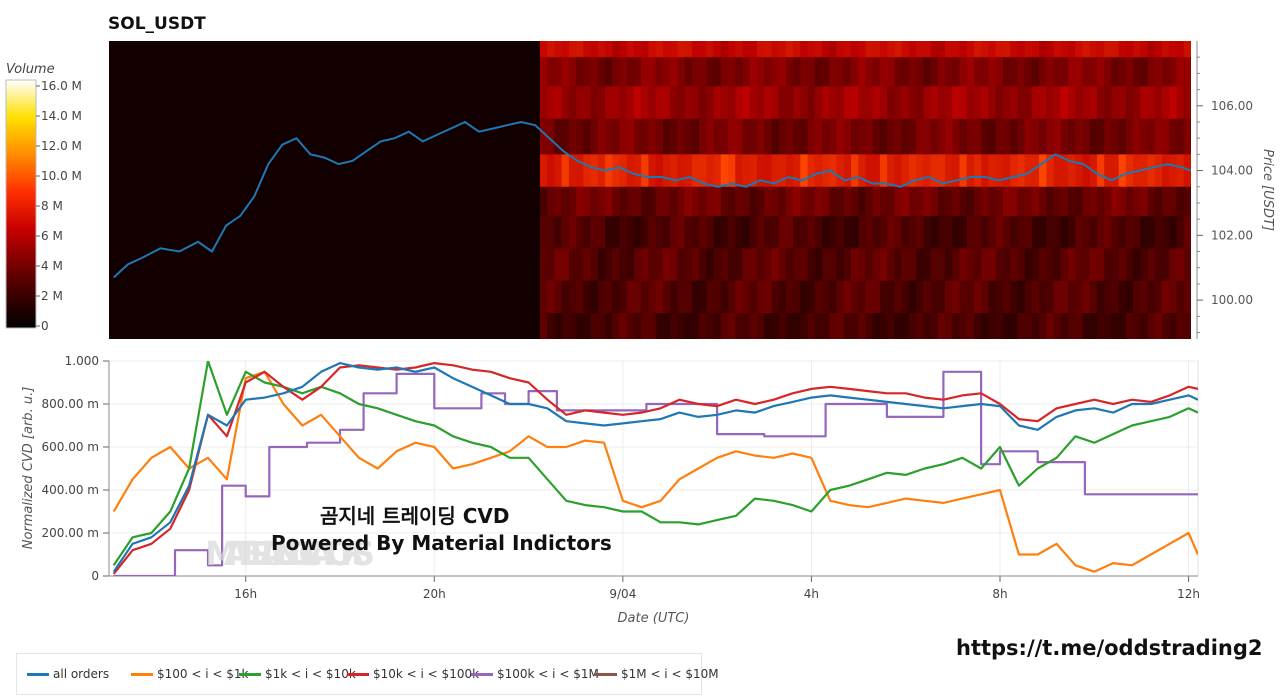 This screenshot has height=696, width=1280. Describe the element at coordinates (1109, 648) in the screenshot. I see `footer-url: https://t.me/oddstrading2` at that location.